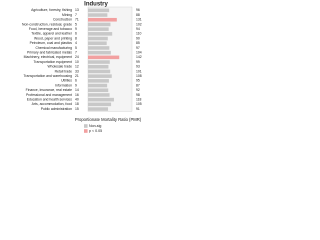 The width and height of the screenshot is (320, 240). I want to click on n-value: 10, so click(77, 62).